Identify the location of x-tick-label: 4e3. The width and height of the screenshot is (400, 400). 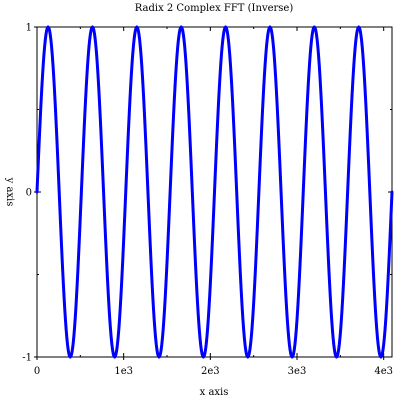
(383, 371).